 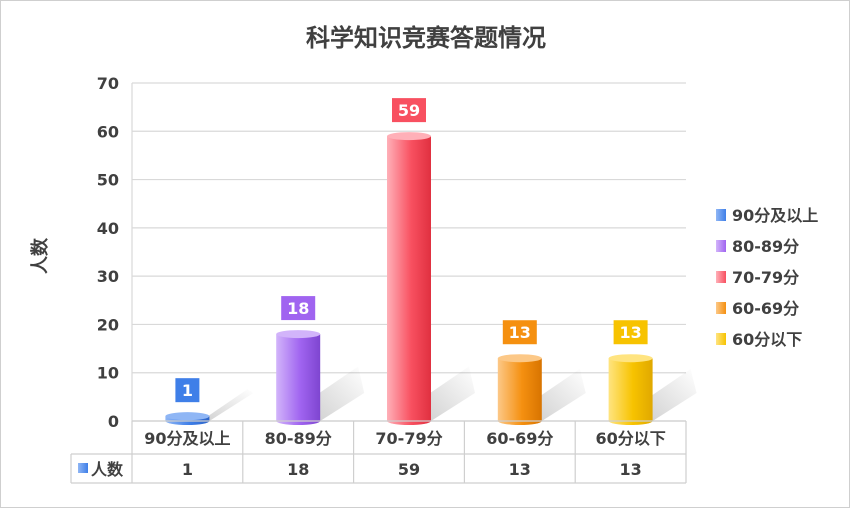 I want to click on y-tick-label: 0, so click(x=113, y=421).